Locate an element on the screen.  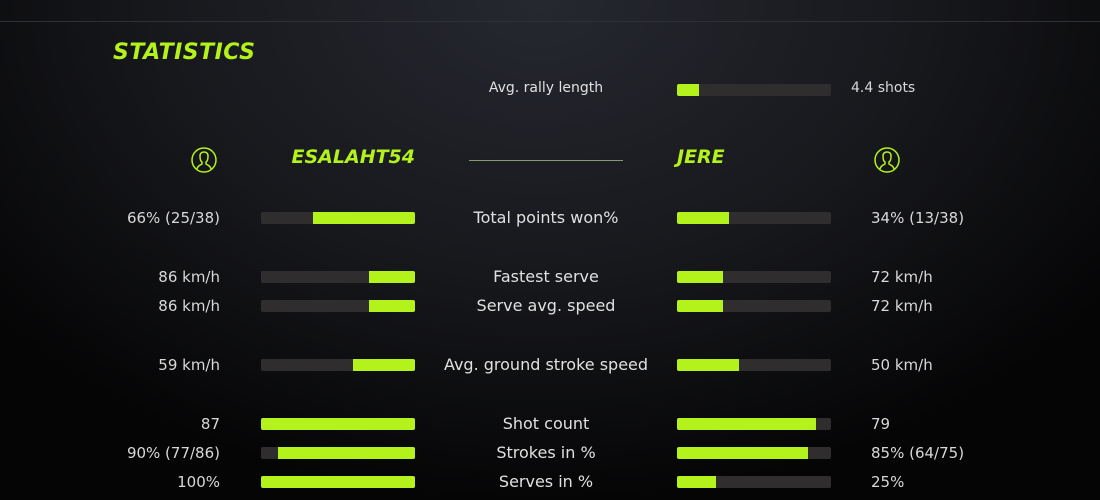
stat-label: Total points won% is located at coordinates (546, 217).